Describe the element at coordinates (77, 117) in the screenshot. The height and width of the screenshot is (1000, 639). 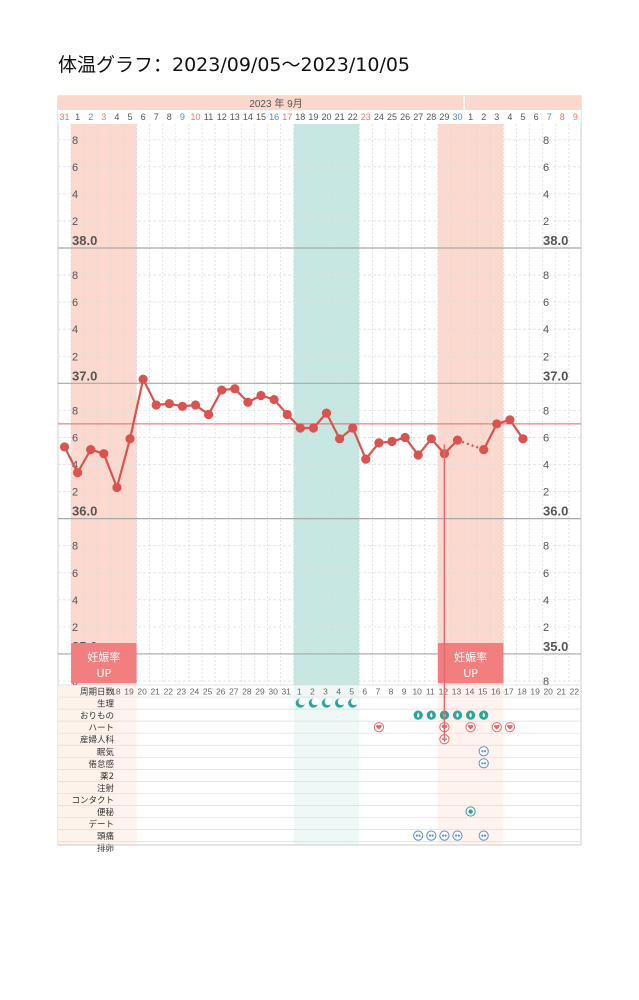
I see `x-tick-label: 1` at that location.